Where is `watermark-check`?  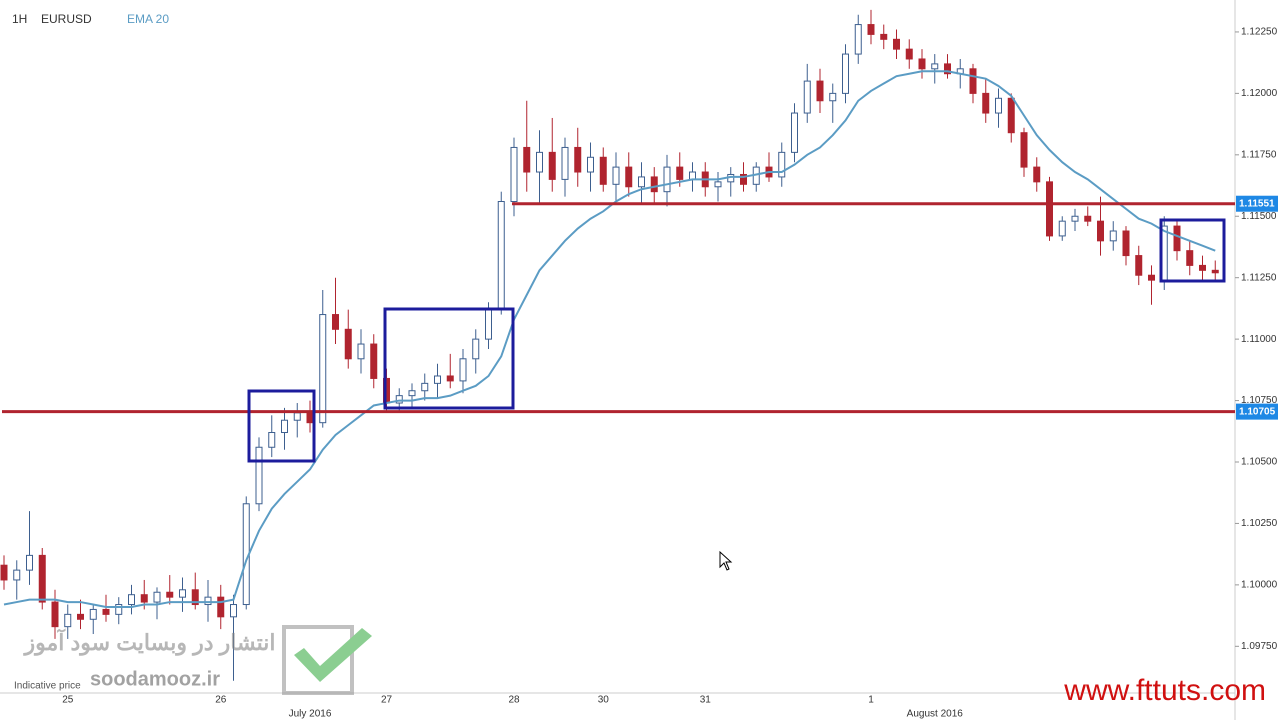
watermark-check is located at coordinates (333, 655).